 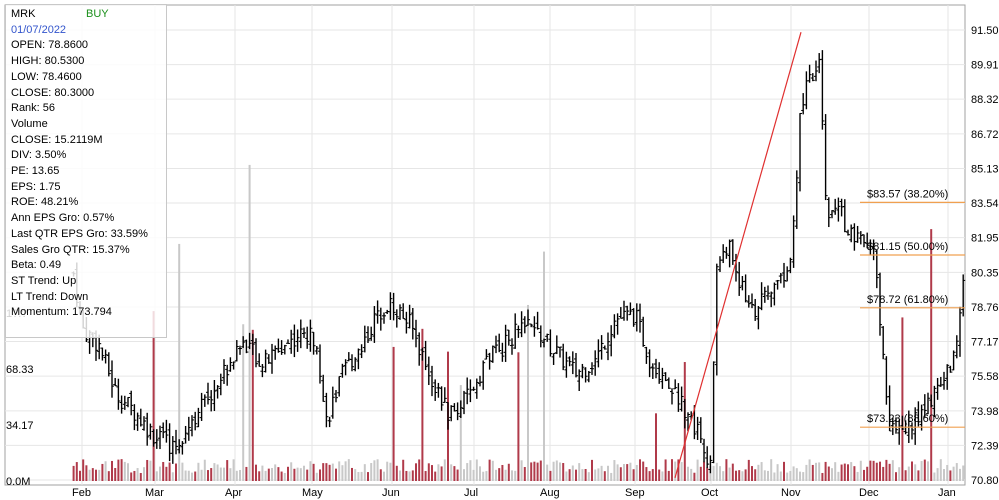 I want to click on month-label: Jun, so click(x=391, y=493).